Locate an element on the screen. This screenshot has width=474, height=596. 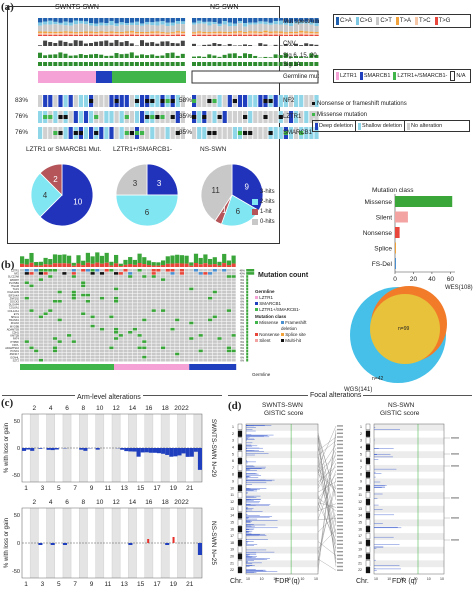
chrom-top-label: 2 is located at coordinates (34, 408).